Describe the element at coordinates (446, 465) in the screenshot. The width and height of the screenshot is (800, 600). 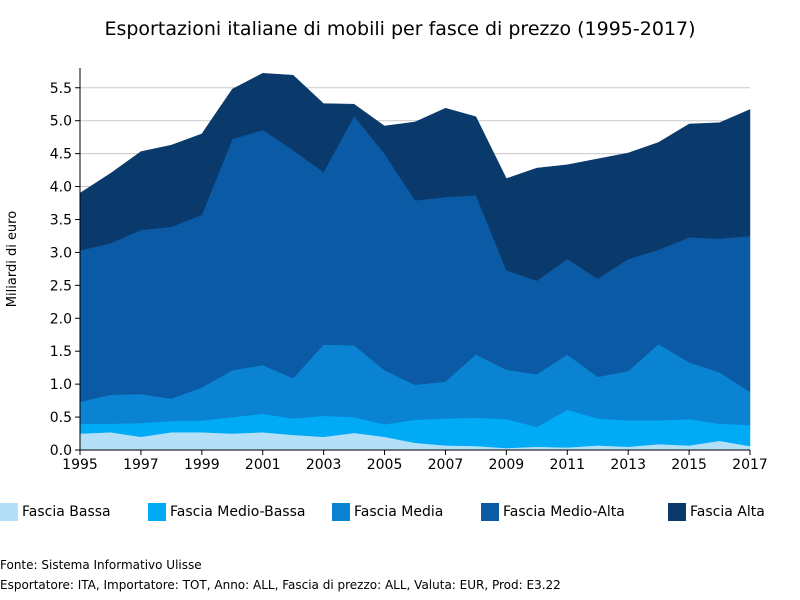
I see `x-tick-label: 2007` at that location.